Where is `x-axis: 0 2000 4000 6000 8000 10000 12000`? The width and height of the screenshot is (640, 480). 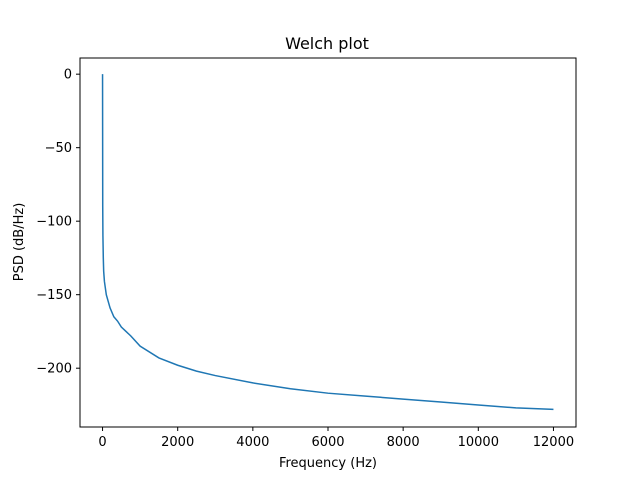 x-axis: 0 2000 4000 6000 8000 10000 12000 is located at coordinates (336, 438).